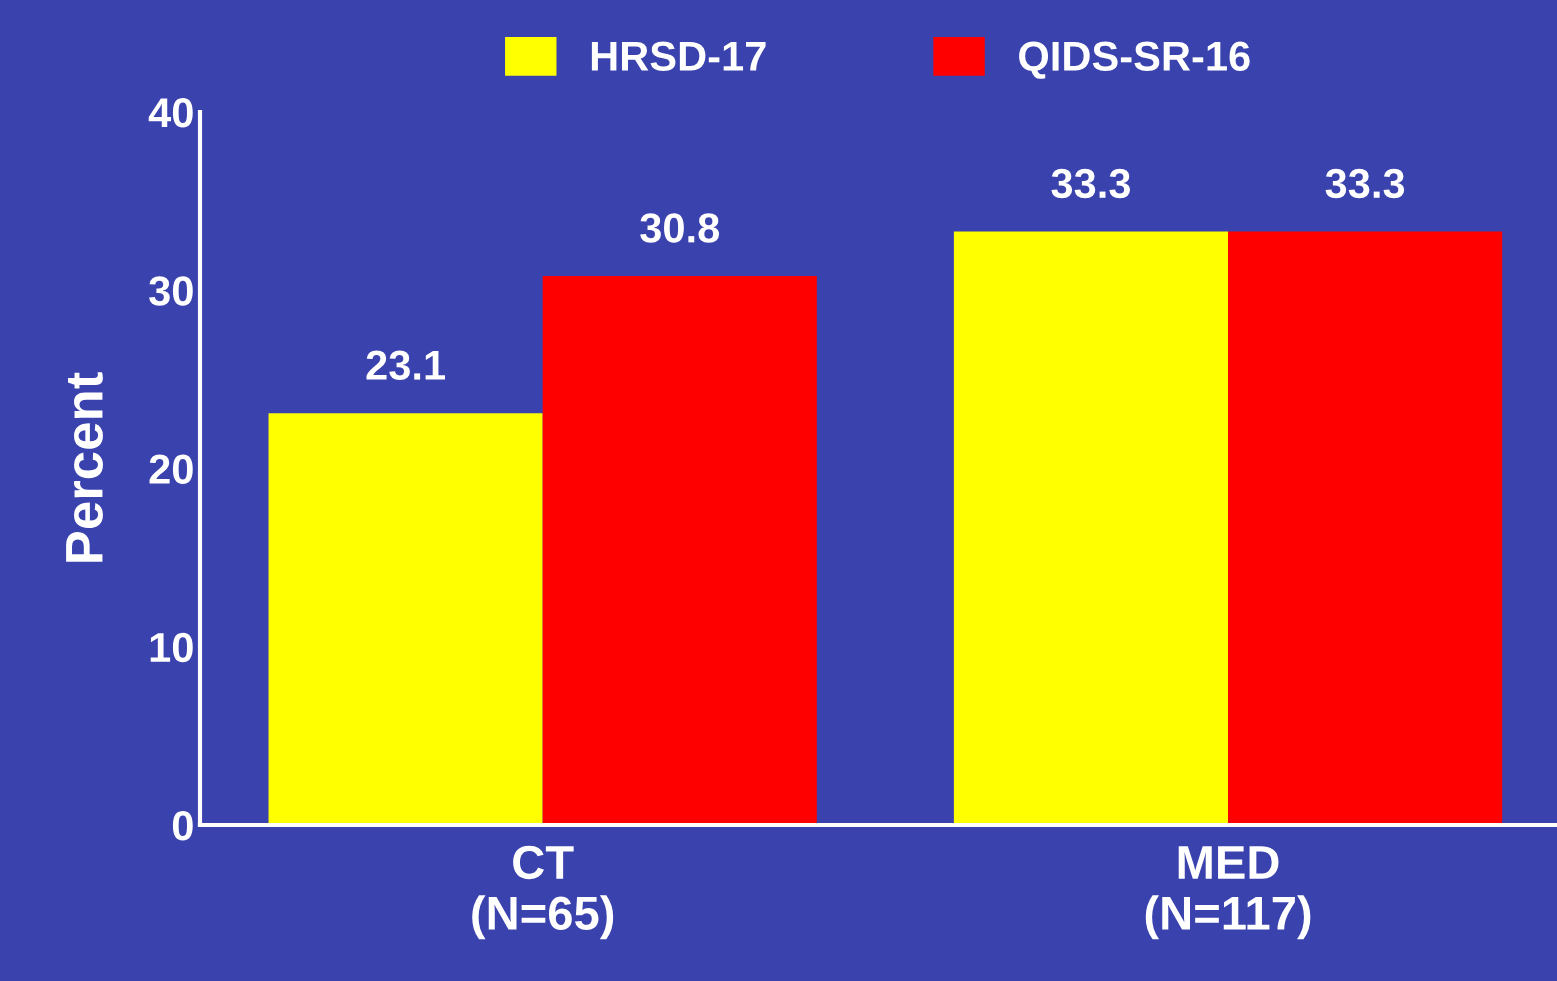 The image size is (1557, 981). I want to click on y-tick-label: 0, so click(182, 826).